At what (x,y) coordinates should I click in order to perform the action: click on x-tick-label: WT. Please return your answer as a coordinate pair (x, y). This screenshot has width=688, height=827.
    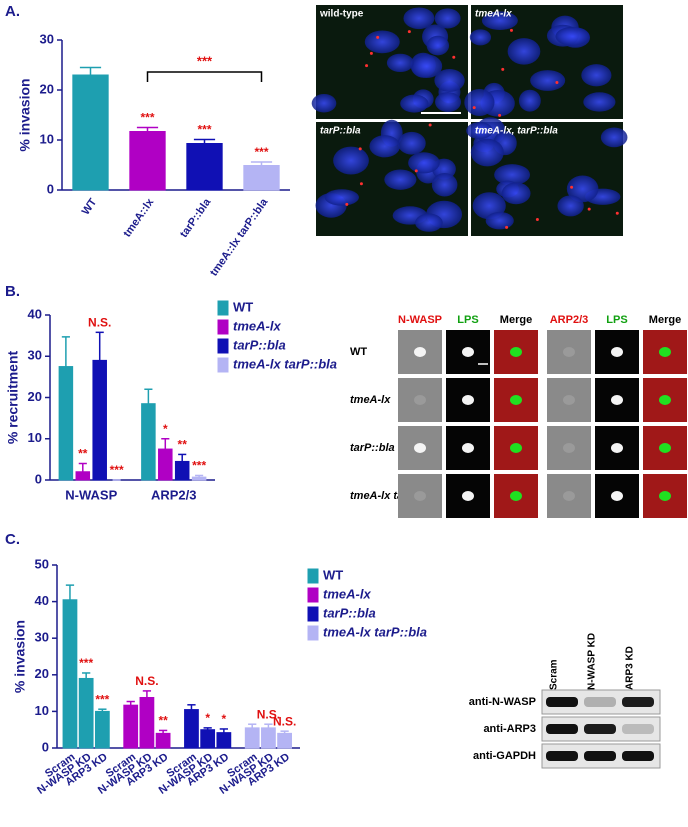
    Looking at the image, I should click on (90, 206).